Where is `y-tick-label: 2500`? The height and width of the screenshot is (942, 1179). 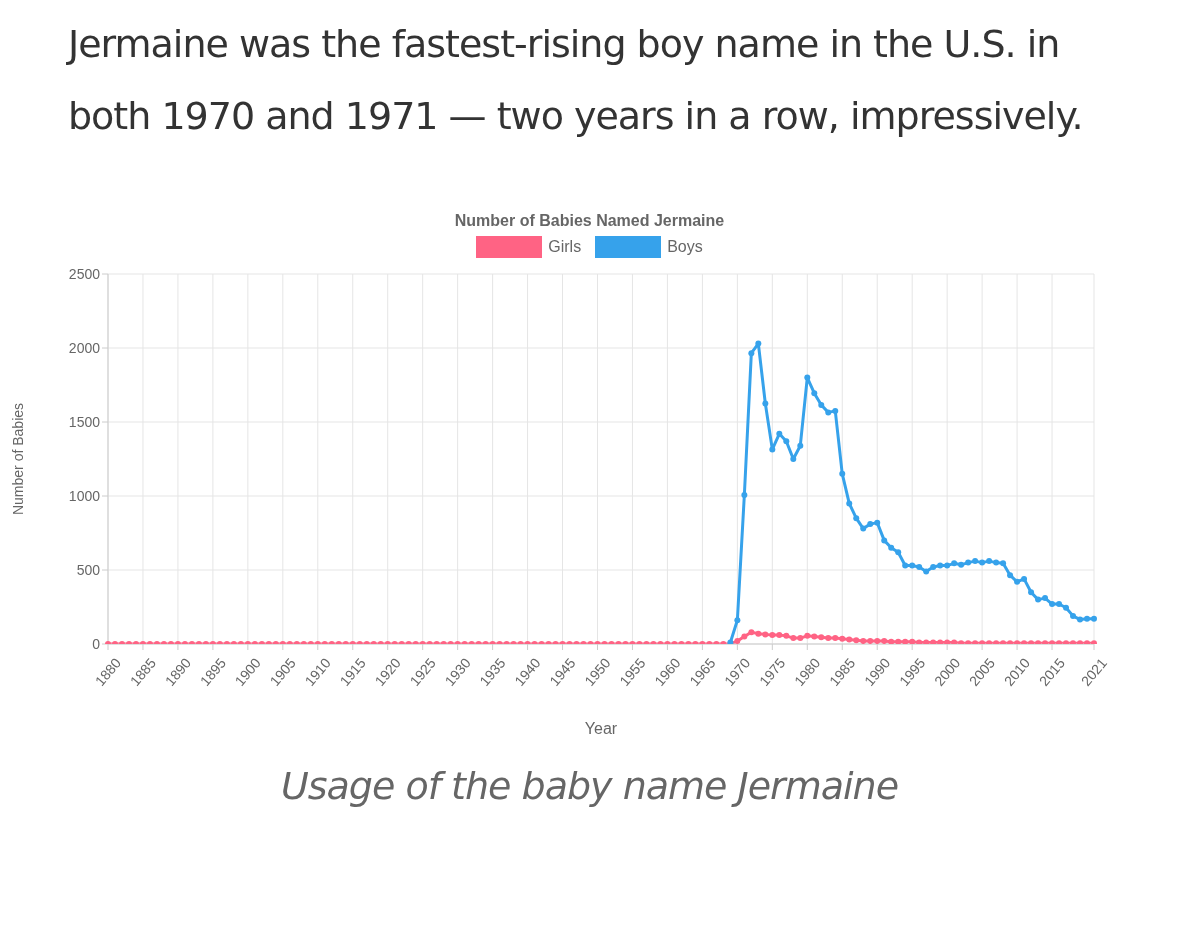
y-tick-label: 2500 is located at coordinates (84, 273).